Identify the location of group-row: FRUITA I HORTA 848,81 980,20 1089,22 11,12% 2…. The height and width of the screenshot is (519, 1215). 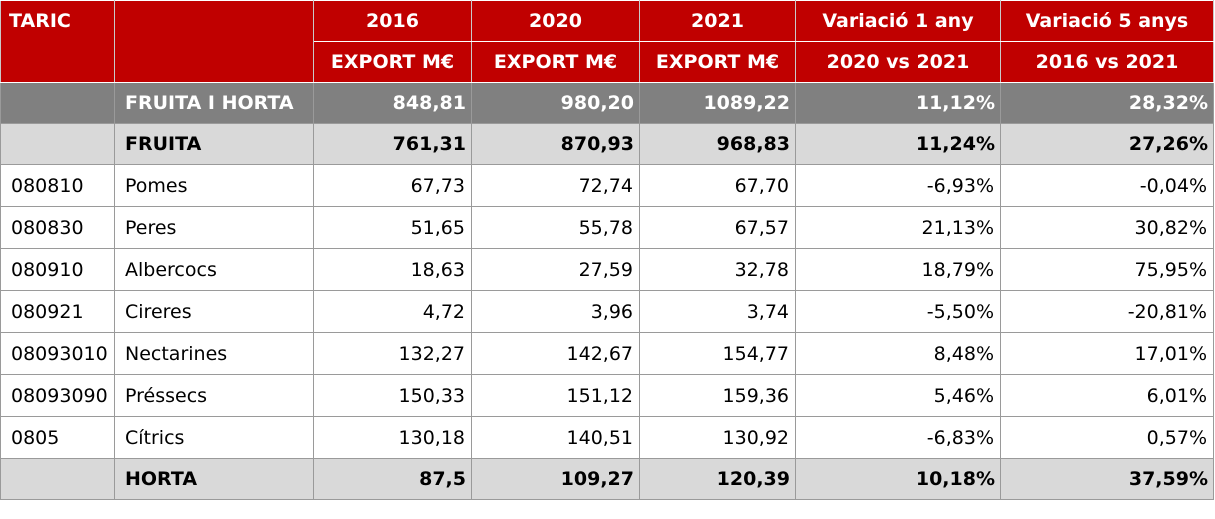
(607, 103).